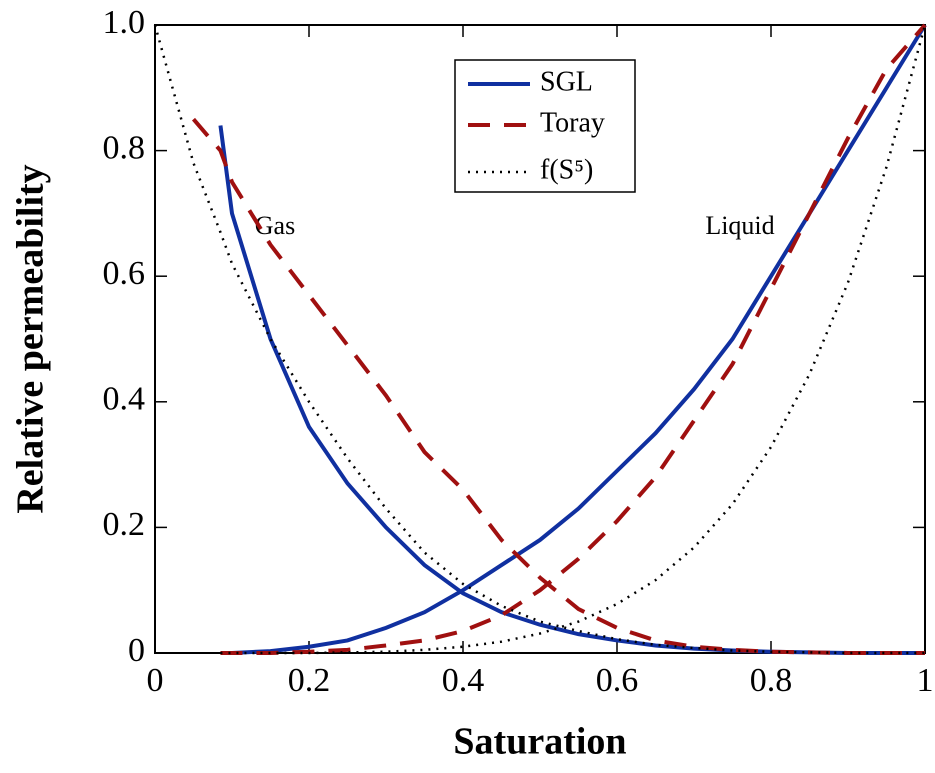 This screenshot has width=935, height=773. Describe the element at coordinates (925, 680) in the screenshot. I see `x-tick-label: 1` at that location.